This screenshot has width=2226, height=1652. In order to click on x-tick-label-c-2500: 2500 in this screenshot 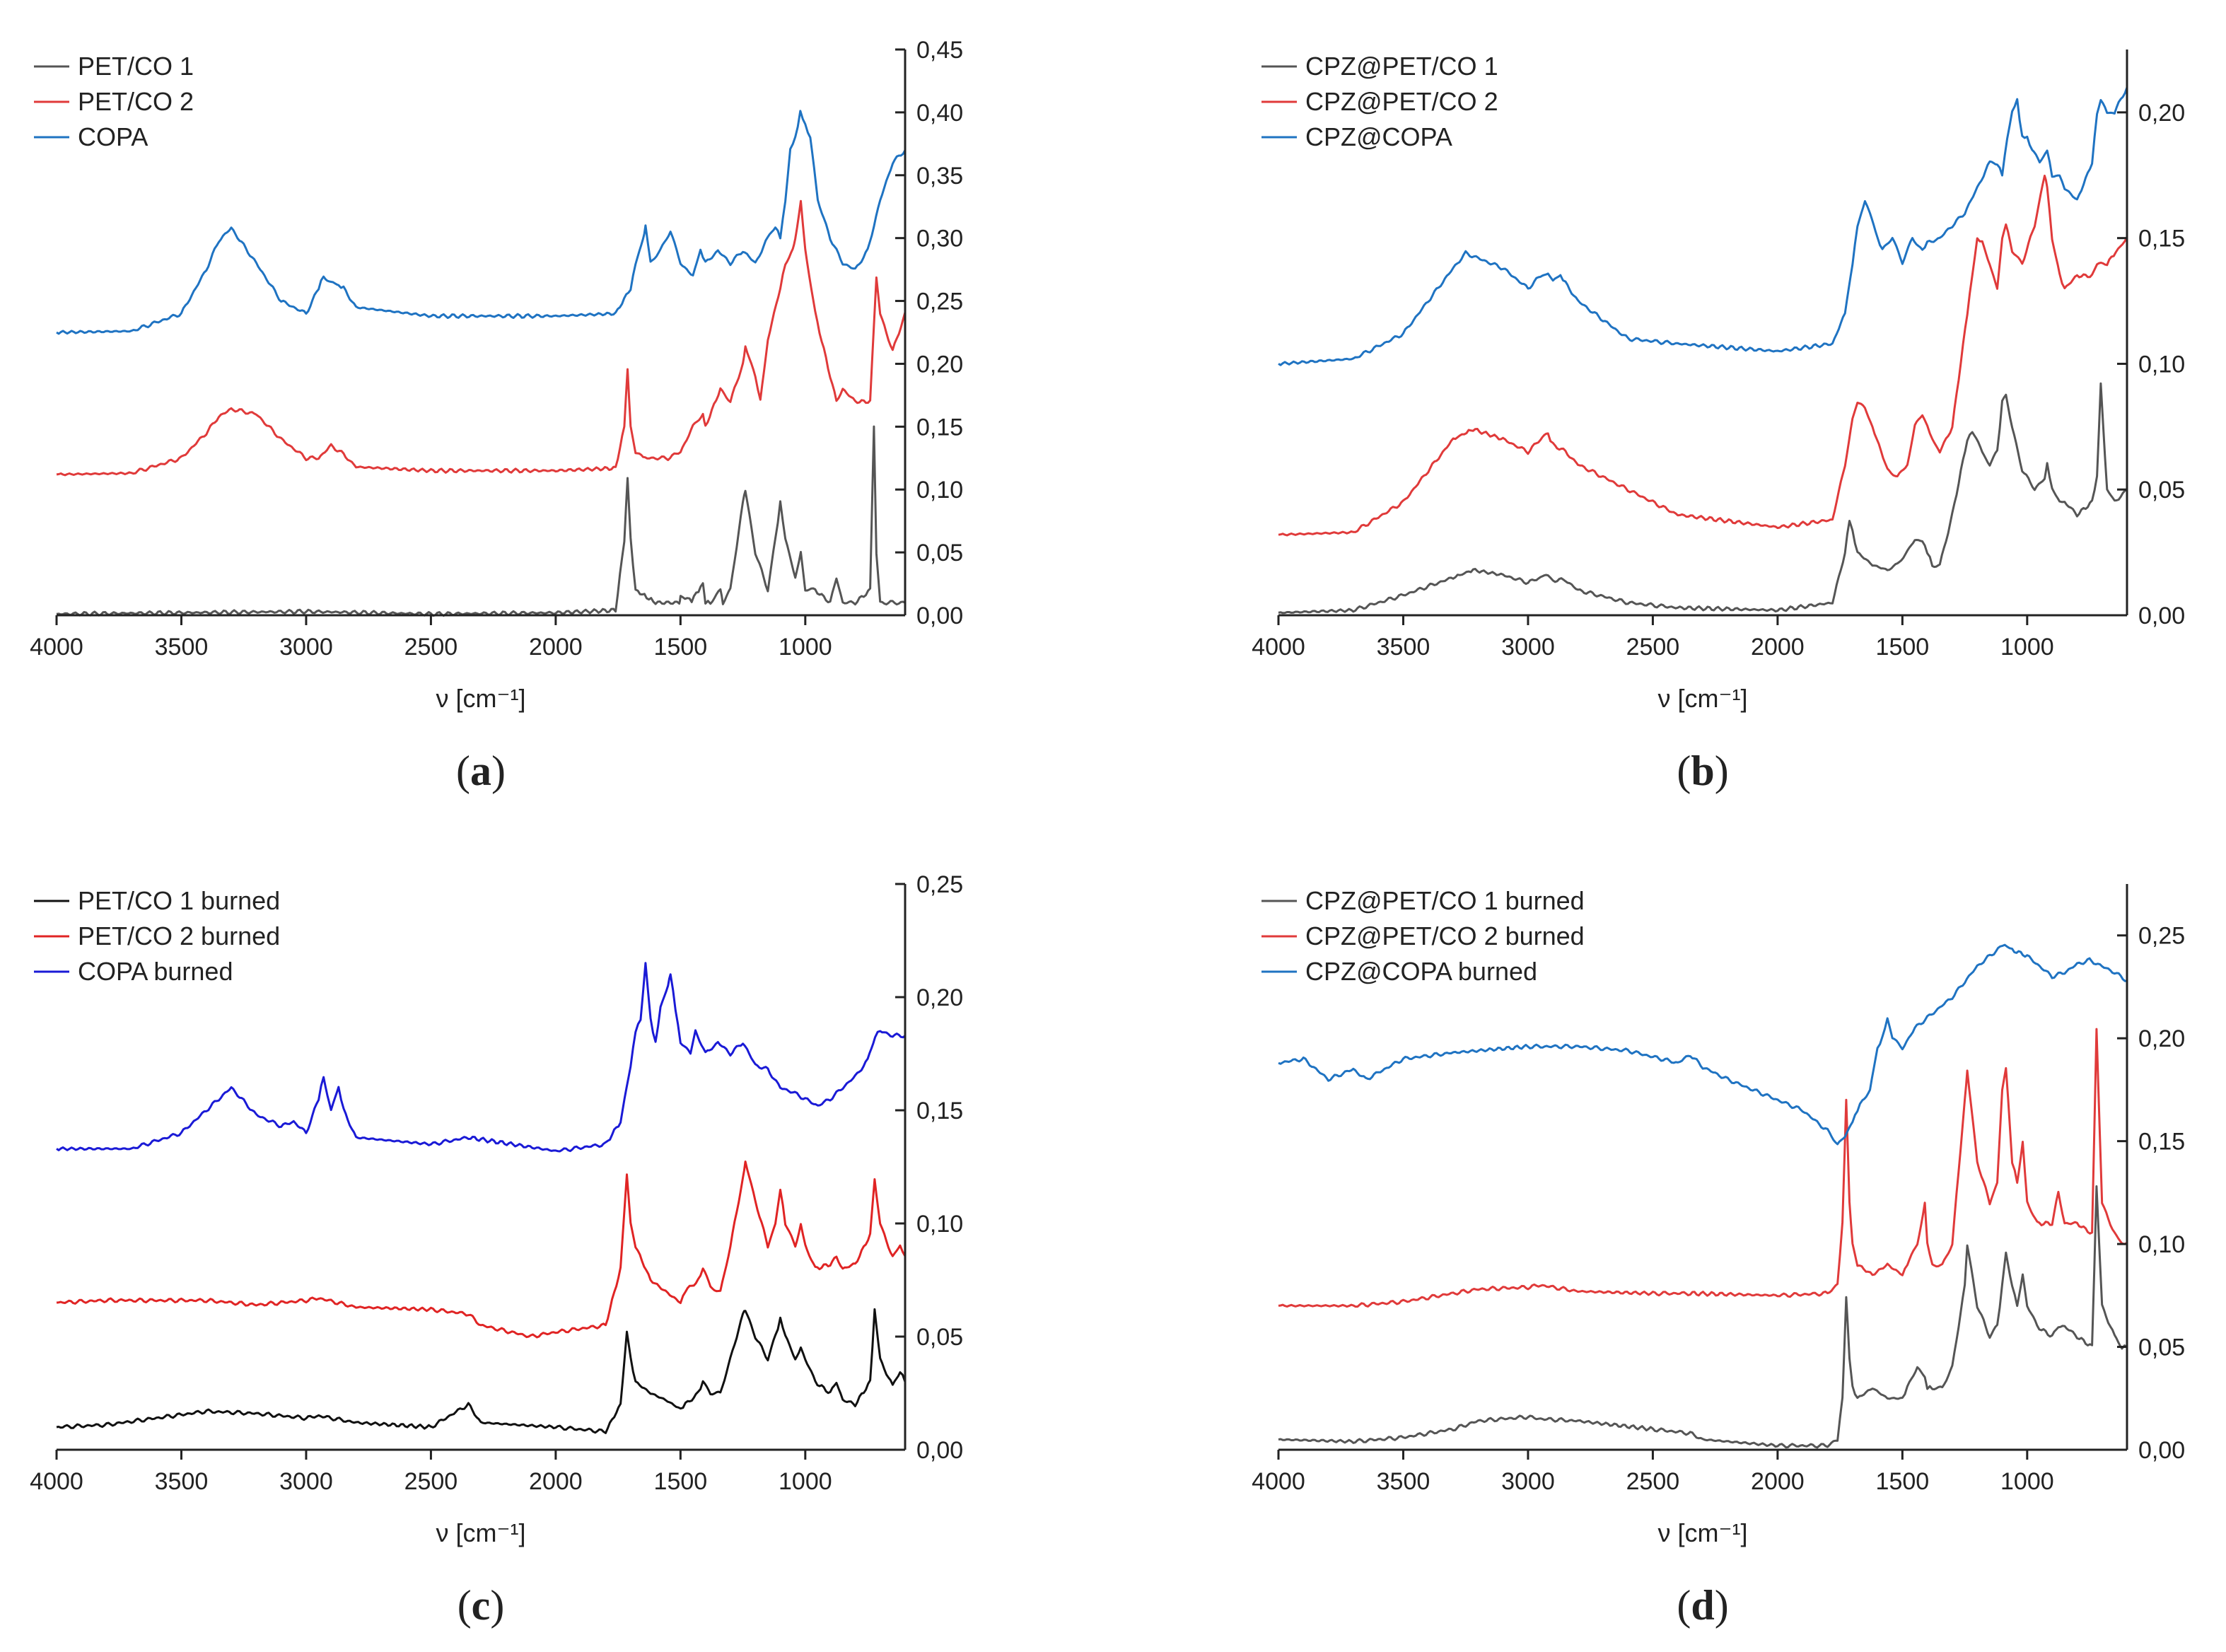, I will do `click(431, 1482)`.